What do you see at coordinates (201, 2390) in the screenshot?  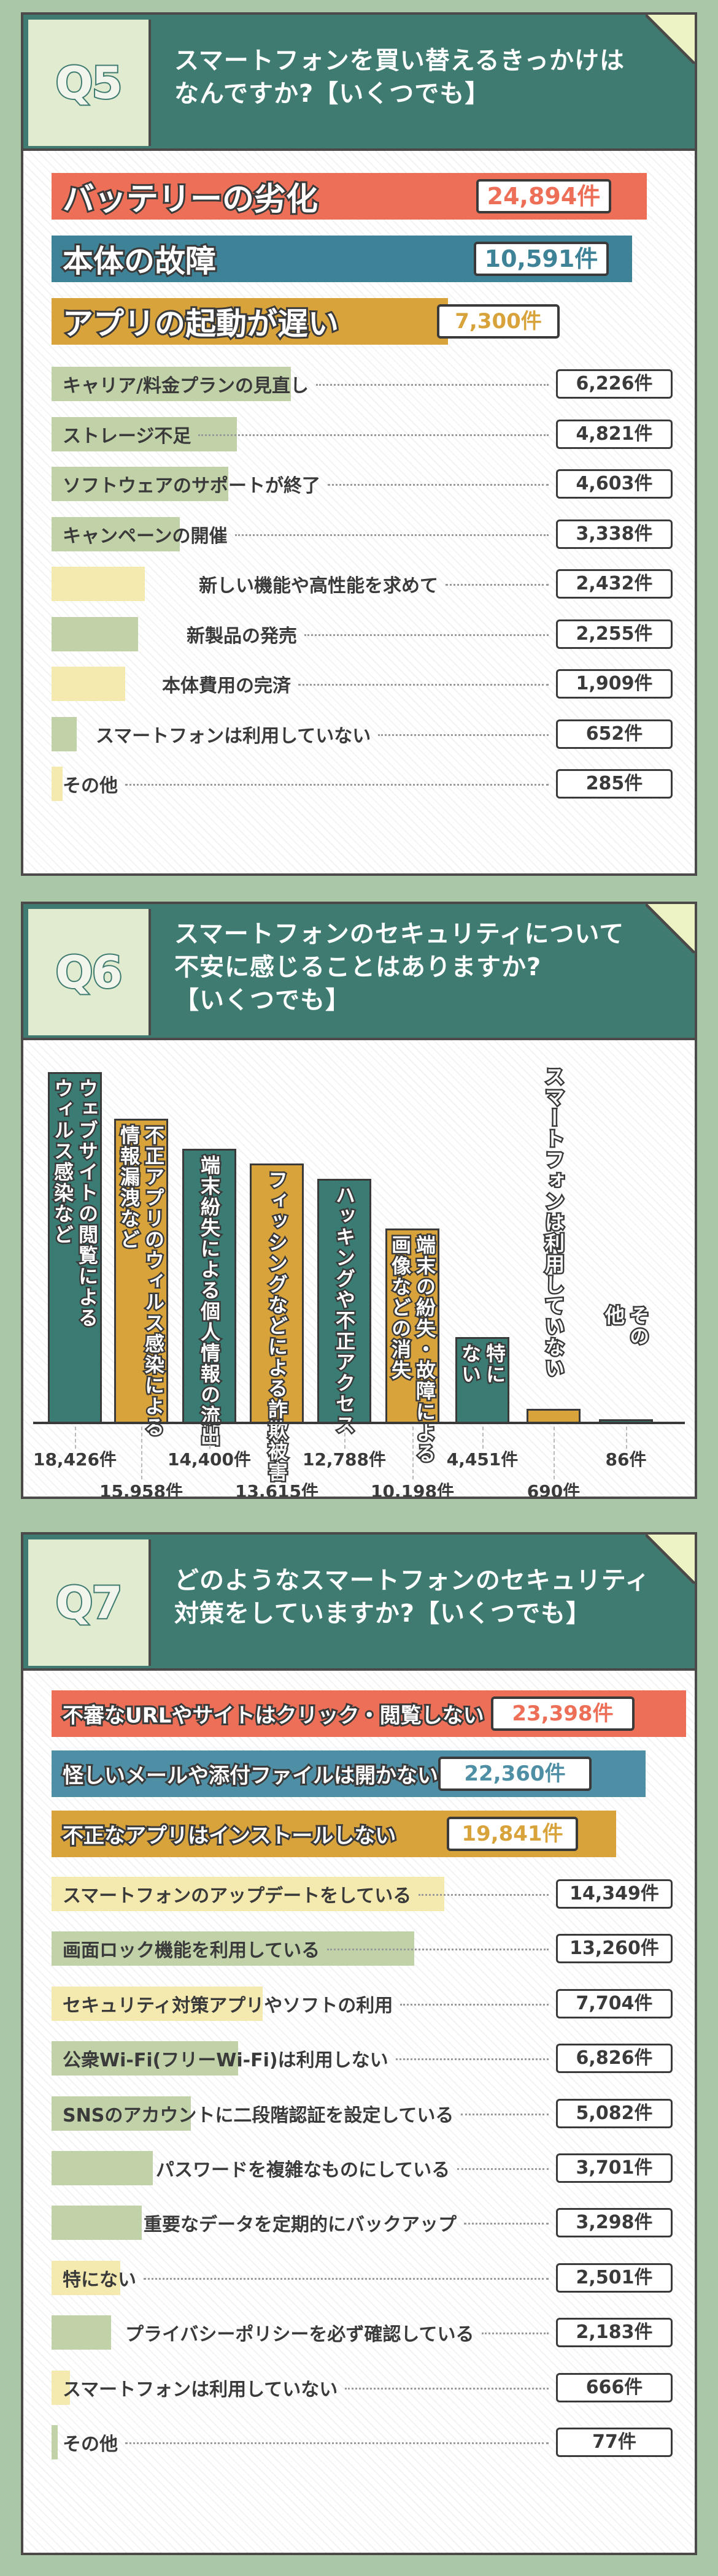 I see `q7-row-label-13: スマートフォンは利用していない` at bounding box center [201, 2390].